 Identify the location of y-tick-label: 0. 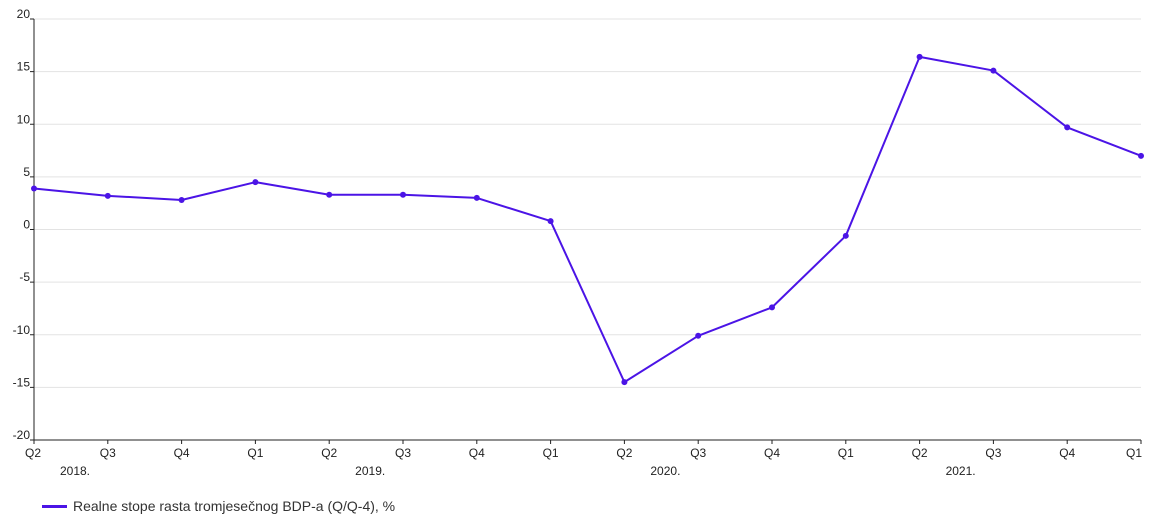
(26, 225).